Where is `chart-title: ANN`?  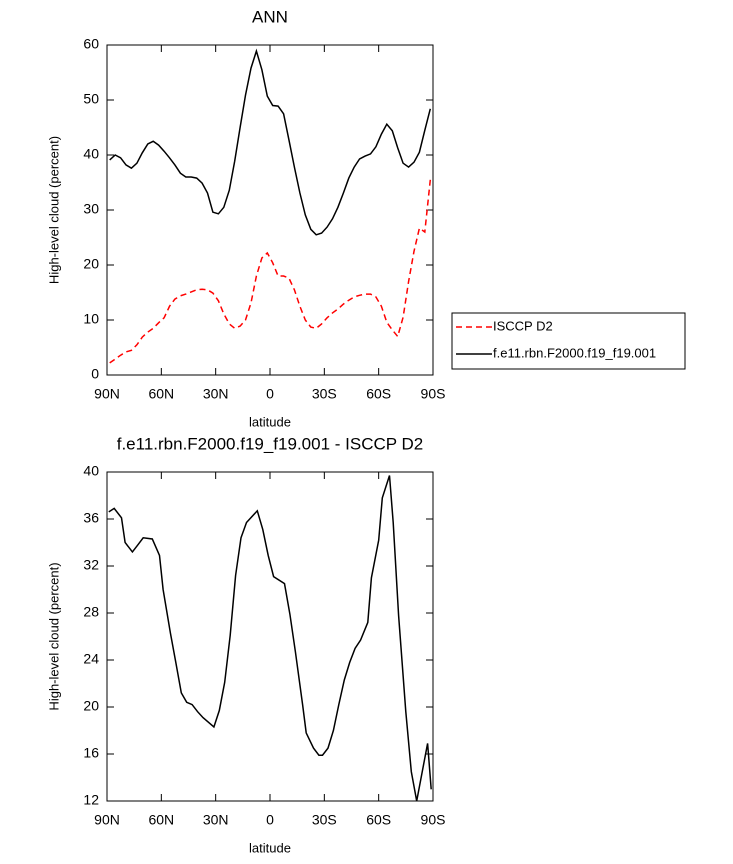 chart-title: ANN is located at coordinates (270, 16).